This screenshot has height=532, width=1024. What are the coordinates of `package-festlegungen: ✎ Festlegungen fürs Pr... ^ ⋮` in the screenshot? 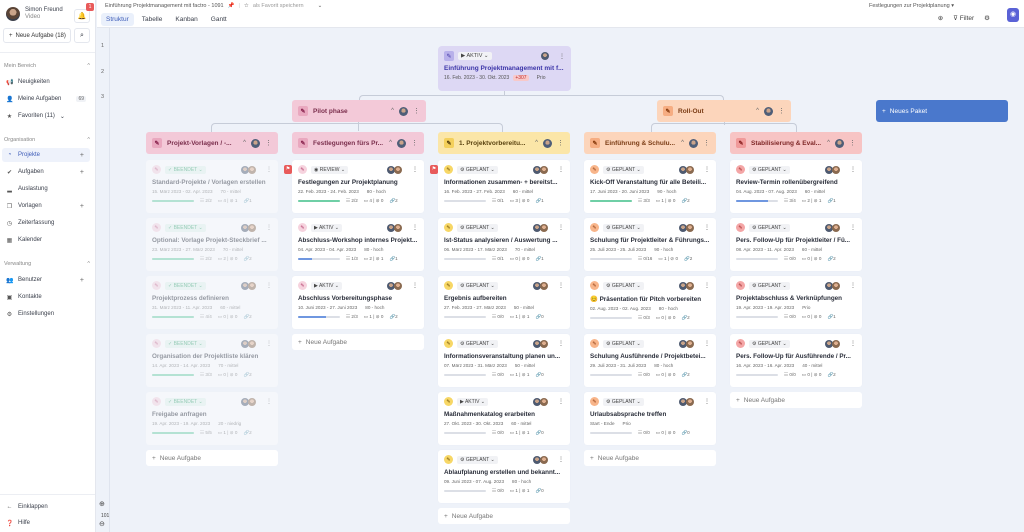 It's located at (358, 143).